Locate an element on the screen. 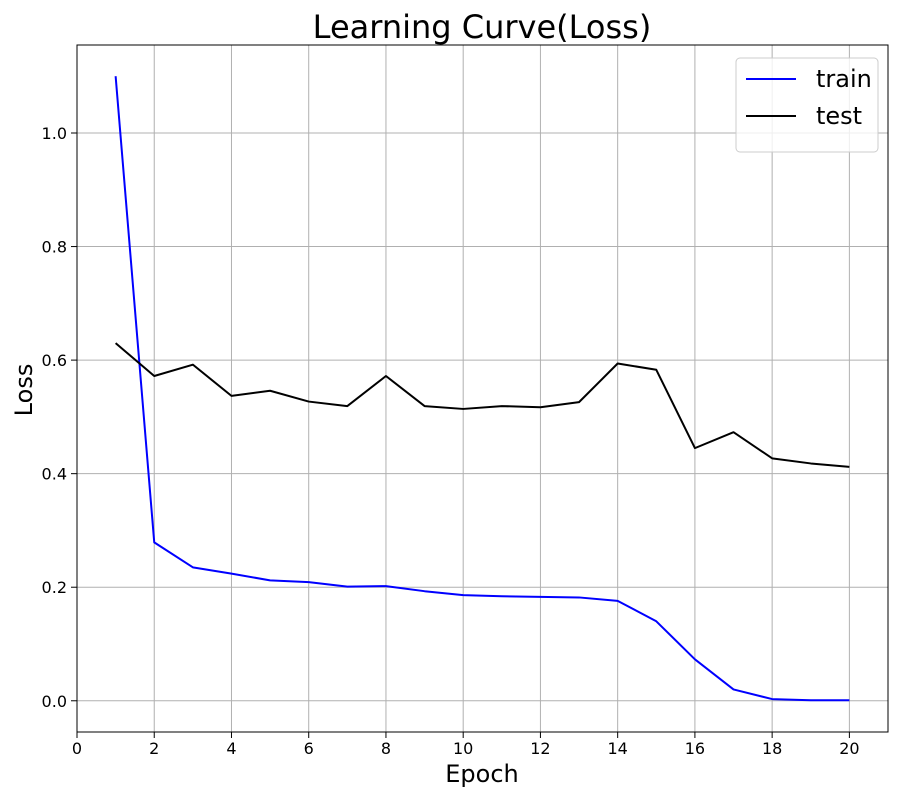 This screenshot has width=900, height=800. x-tick-label: 8 is located at coordinates (386, 748).